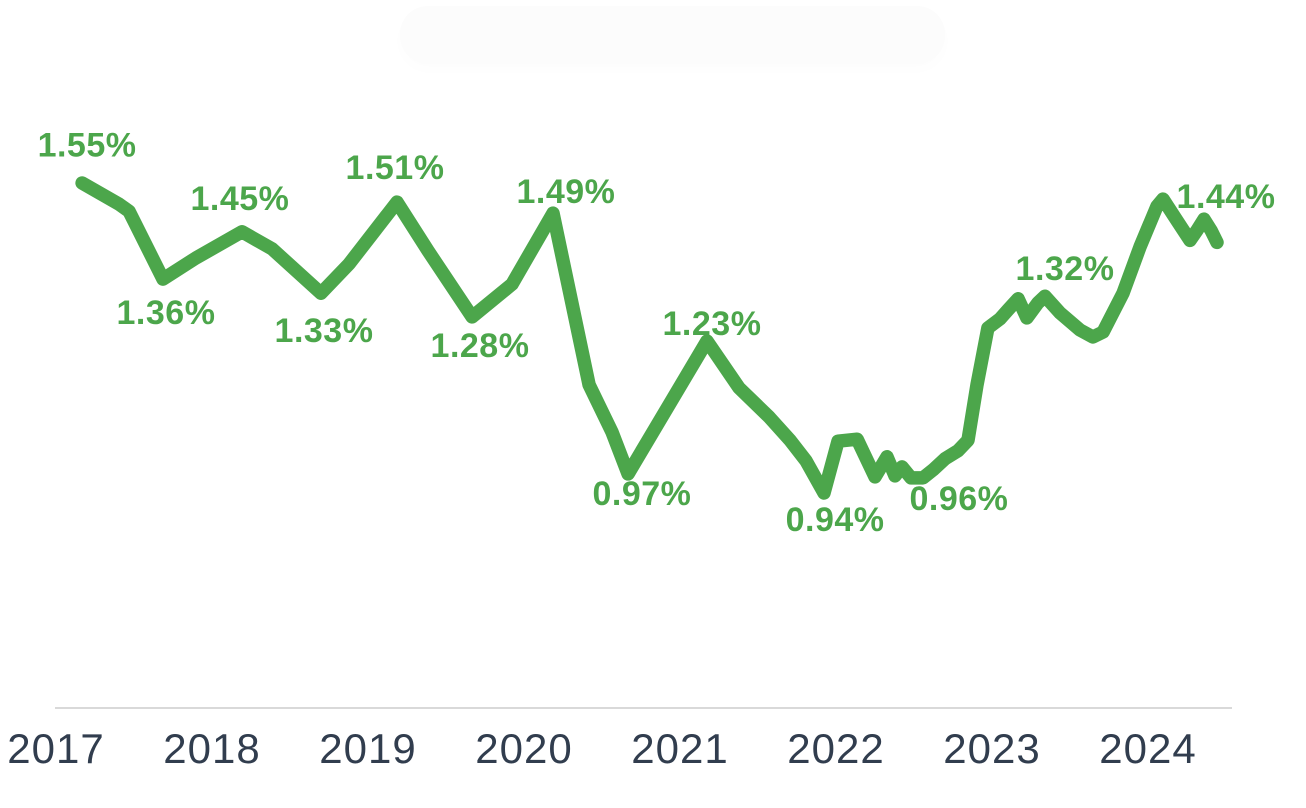 Image resolution: width=1306 pixels, height=808 pixels. What do you see at coordinates (1226, 197) in the screenshot?
I see `point-label-144: 1.44%` at bounding box center [1226, 197].